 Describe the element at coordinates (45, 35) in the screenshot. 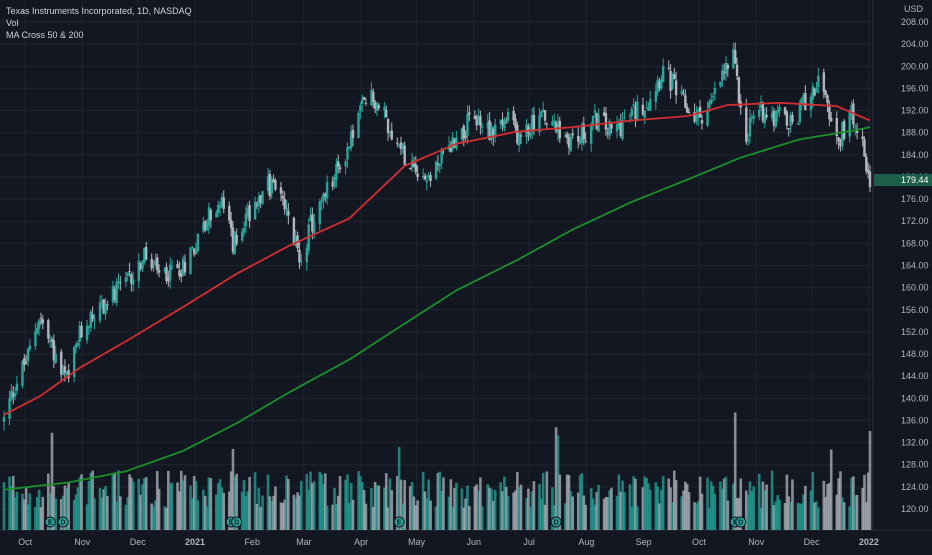

I see `ma-cross-indicator-label: MA Cross 50 & 200` at that location.